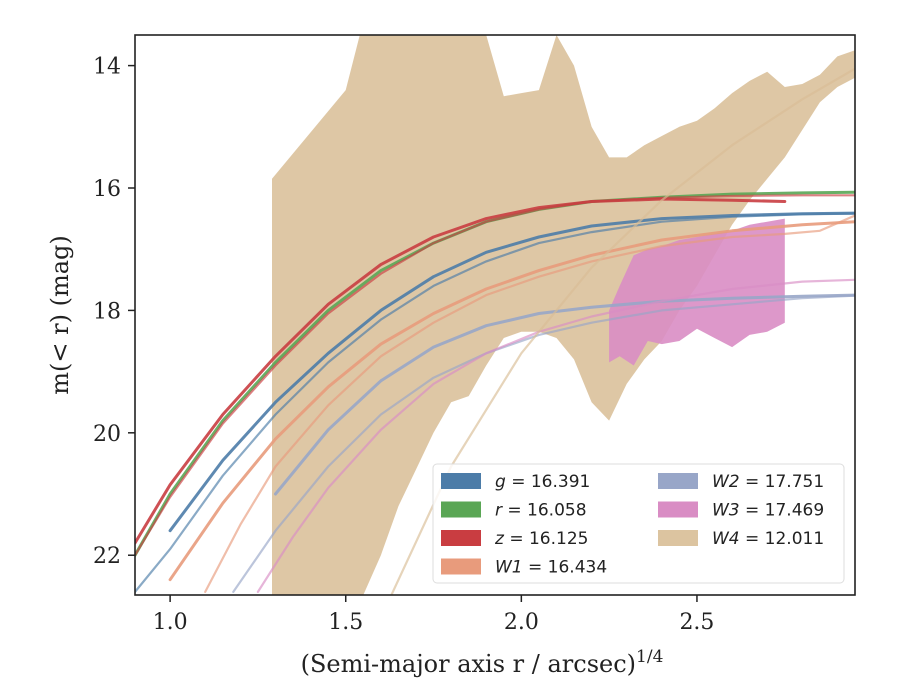 Image resolution: width=900 pixels, height=700 pixels. What do you see at coordinates (565, 568) in the screenshot?
I see `legend-value: = 16.434` at bounding box center [565, 568].